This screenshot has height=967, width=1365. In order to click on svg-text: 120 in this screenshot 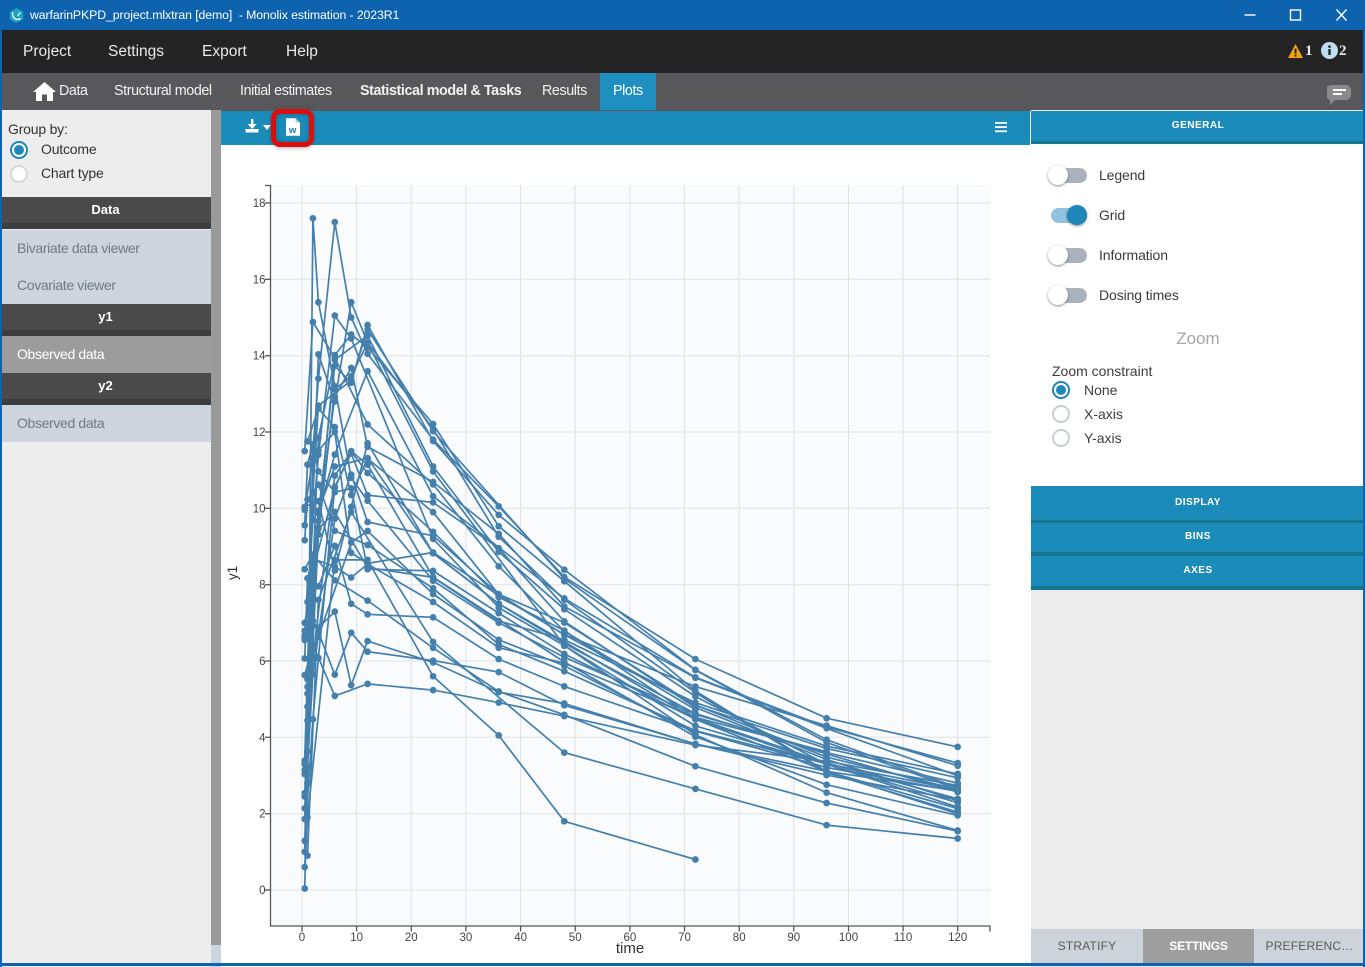, I will do `click(957, 938)`.